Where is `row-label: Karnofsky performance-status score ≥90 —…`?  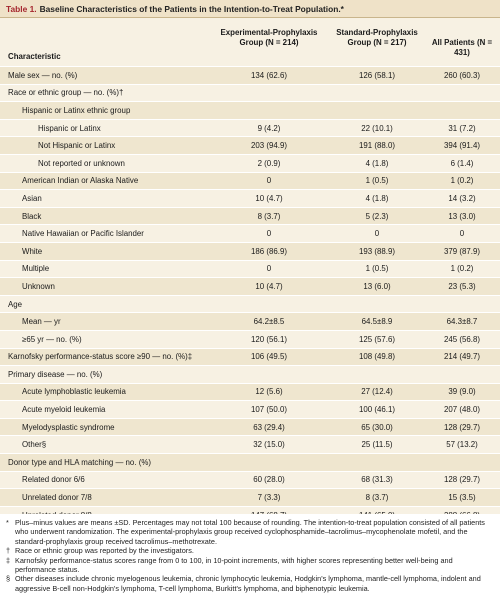 row-label: Karnofsky performance-status score ≥90 —… is located at coordinates (100, 357).